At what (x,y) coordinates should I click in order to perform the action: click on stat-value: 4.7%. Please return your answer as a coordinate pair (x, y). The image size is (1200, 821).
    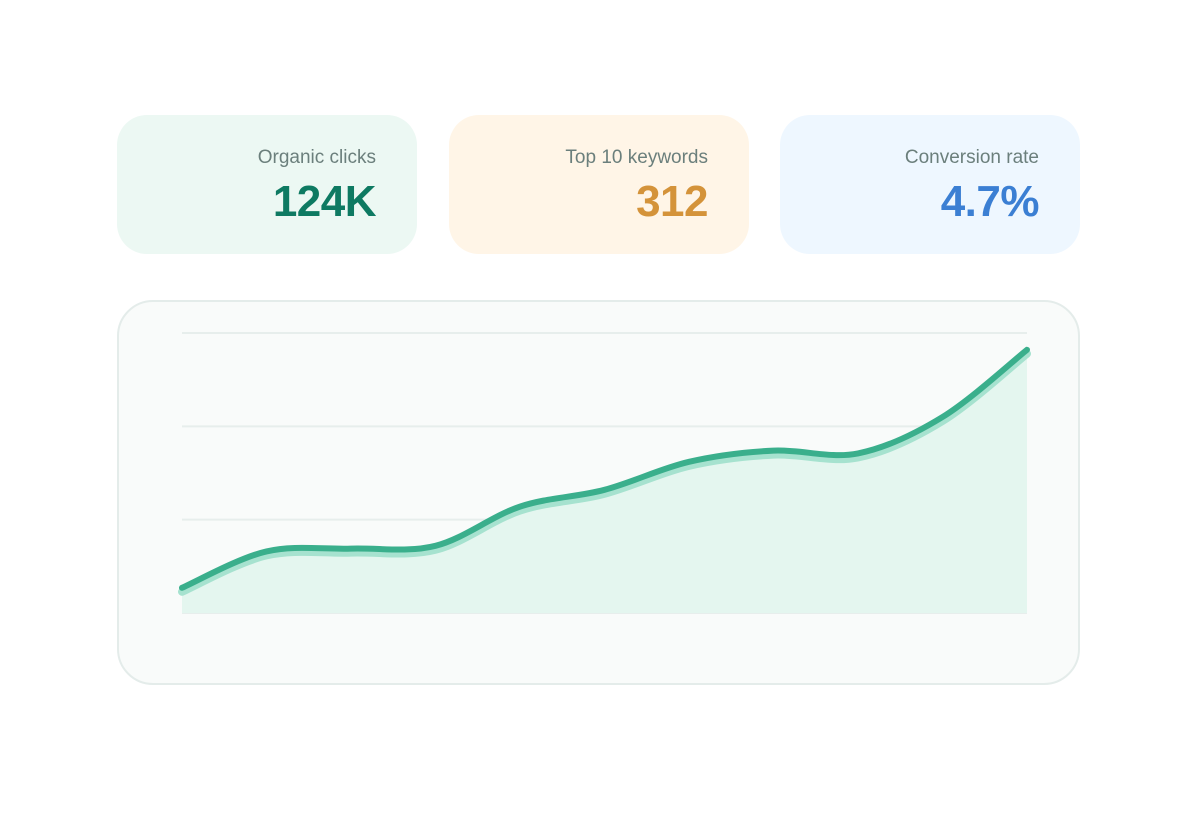
    Looking at the image, I should click on (990, 201).